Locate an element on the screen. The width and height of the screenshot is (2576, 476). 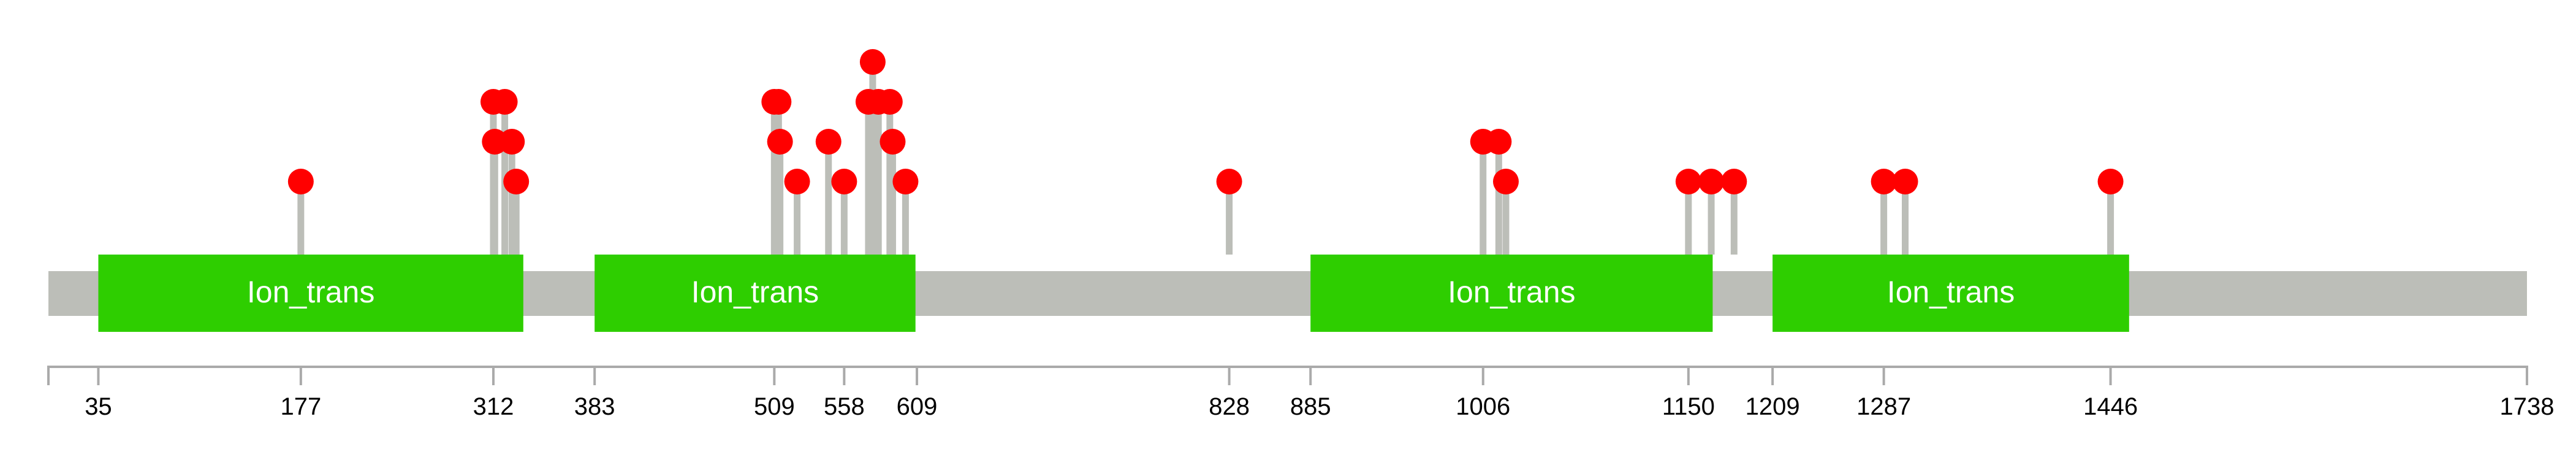
axis-tick-label: 1150 is located at coordinates (1688, 407).